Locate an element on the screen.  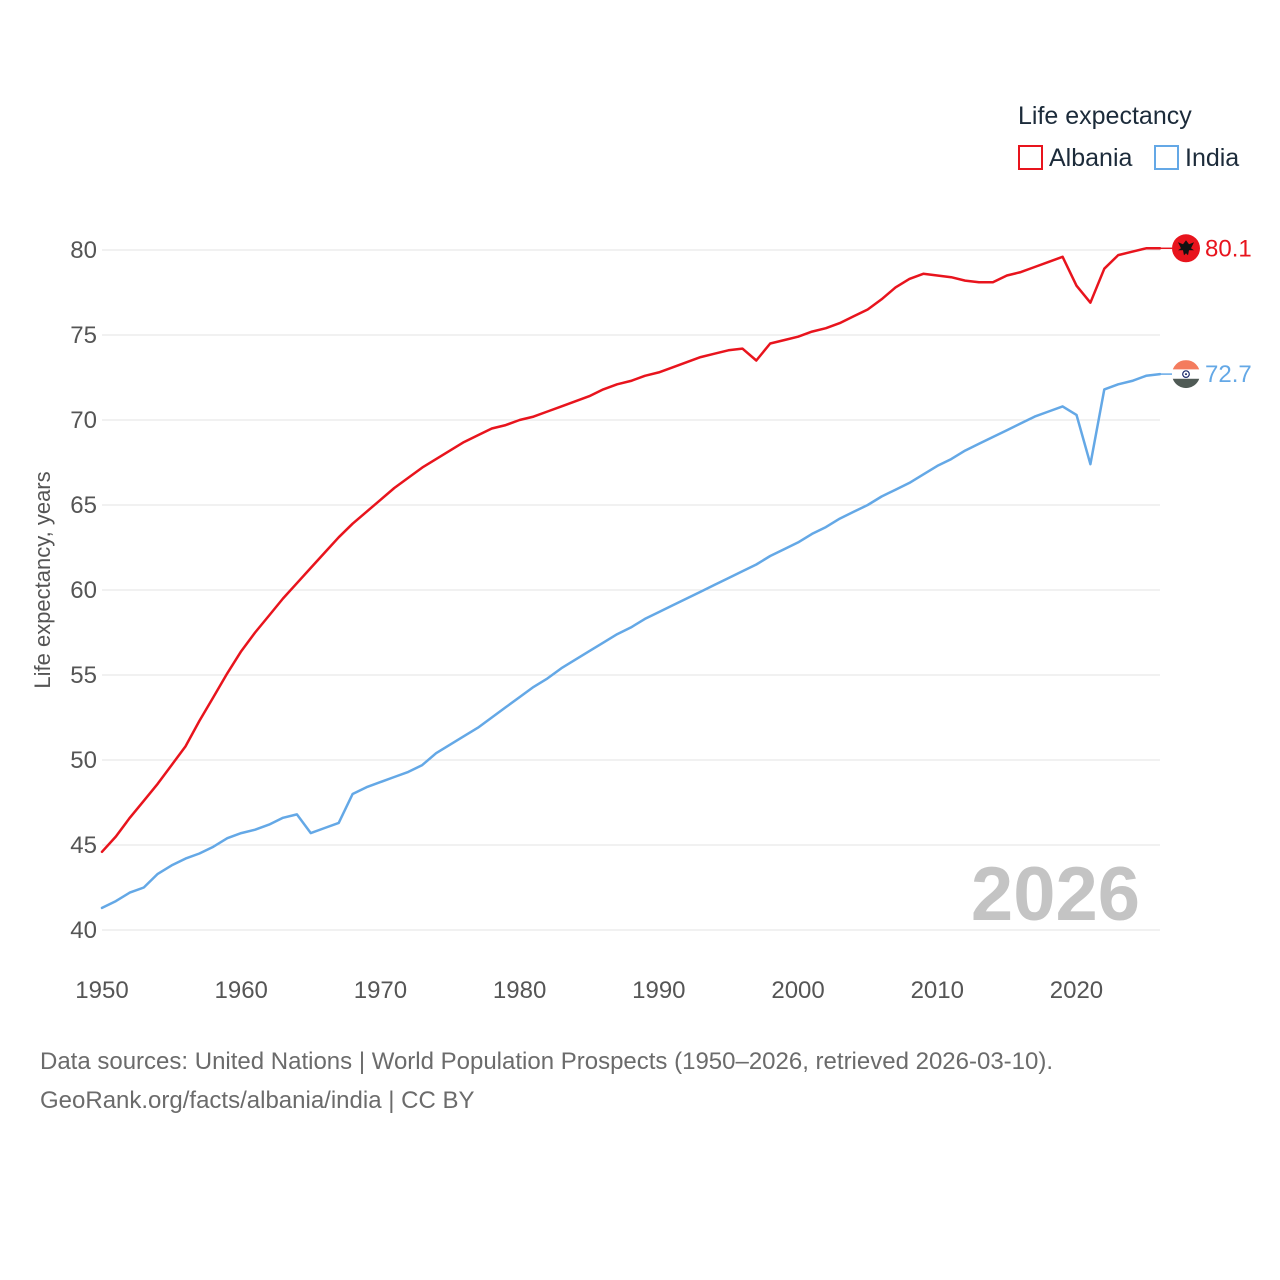
y-tick-40: 40 is located at coordinates (83, 930).